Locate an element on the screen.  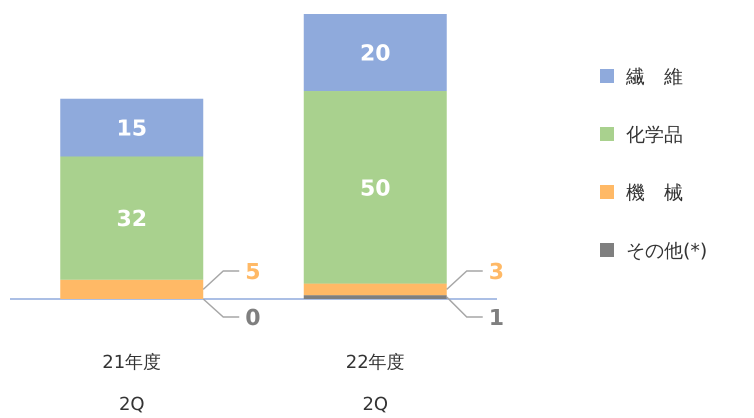
data-label: 20 is located at coordinates (375, 54).